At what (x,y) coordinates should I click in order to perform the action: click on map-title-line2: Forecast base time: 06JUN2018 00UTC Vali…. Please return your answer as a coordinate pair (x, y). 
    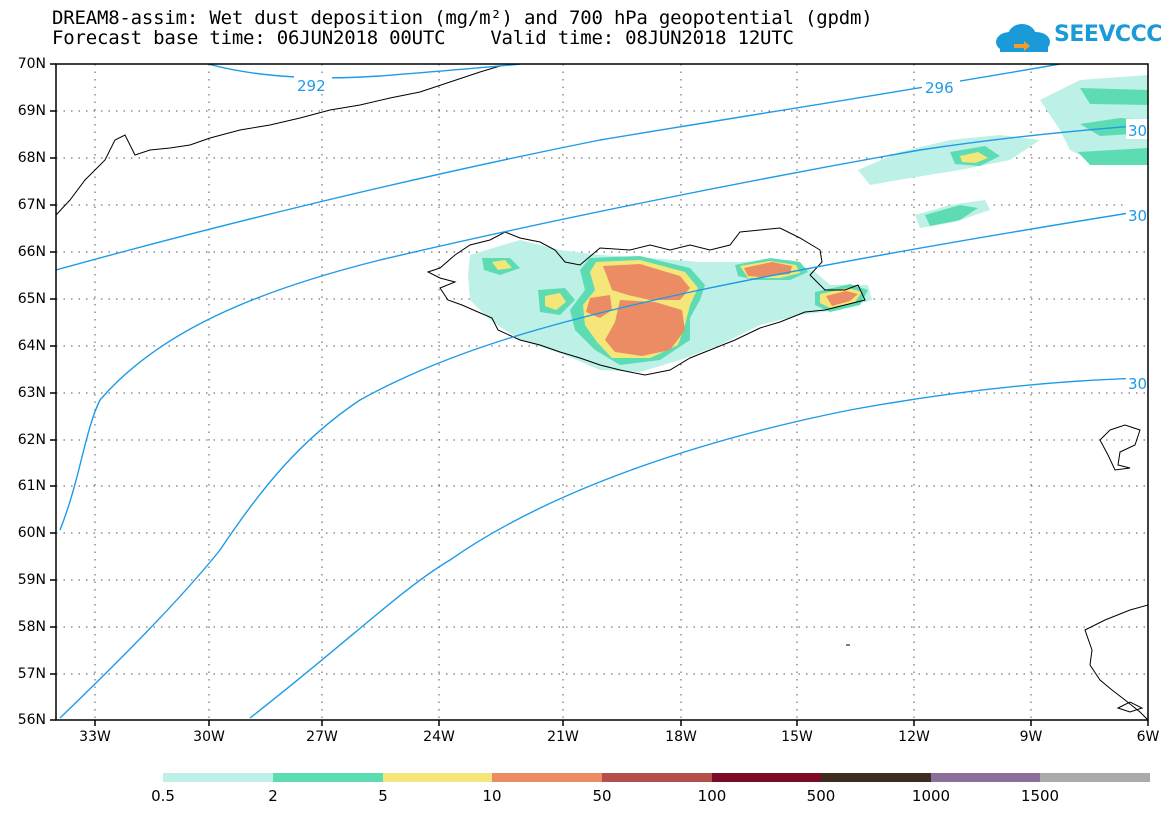
    Looking at the image, I should click on (423, 38).